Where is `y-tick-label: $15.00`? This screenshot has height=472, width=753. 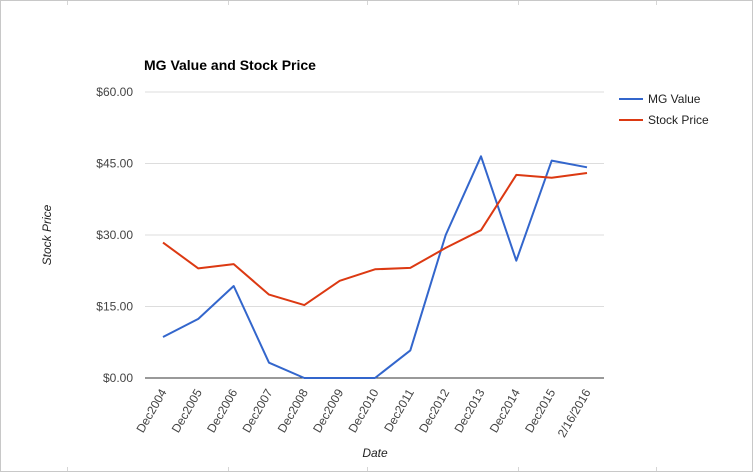 y-tick-label: $15.00 is located at coordinates (114, 307).